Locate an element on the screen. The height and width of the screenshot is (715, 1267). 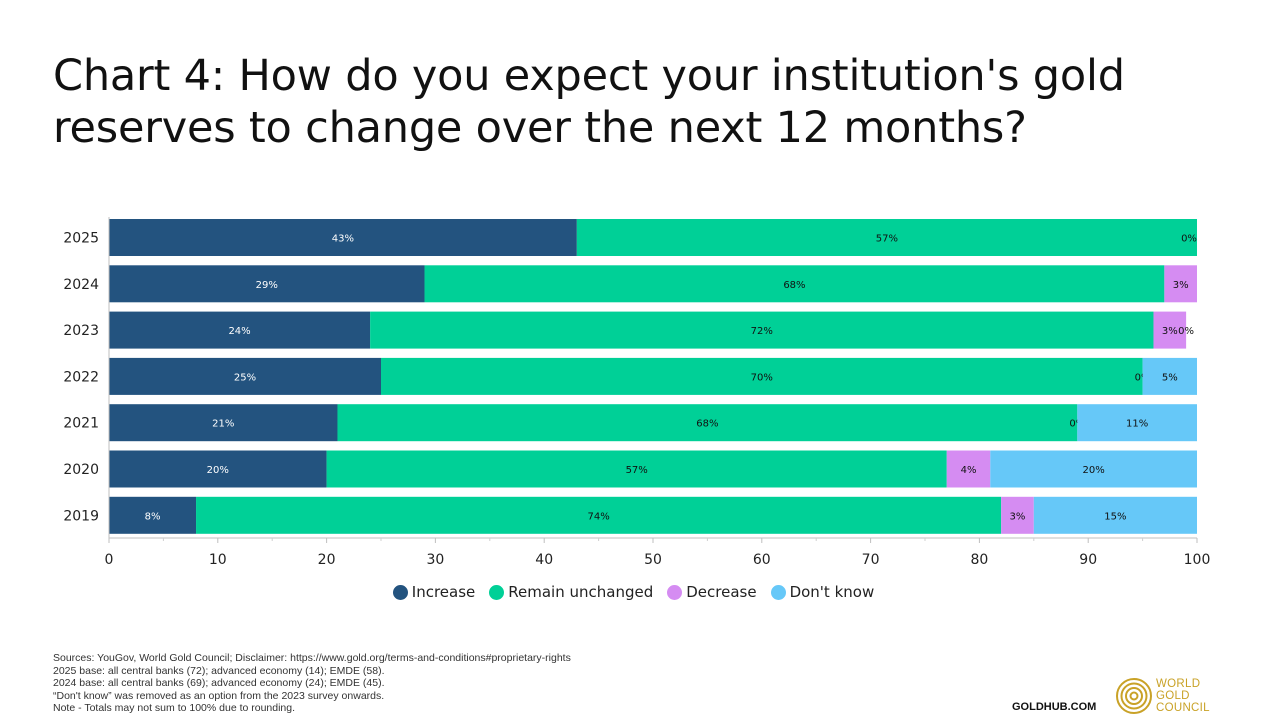
legend-swatch-increase is located at coordinates (400, 592).